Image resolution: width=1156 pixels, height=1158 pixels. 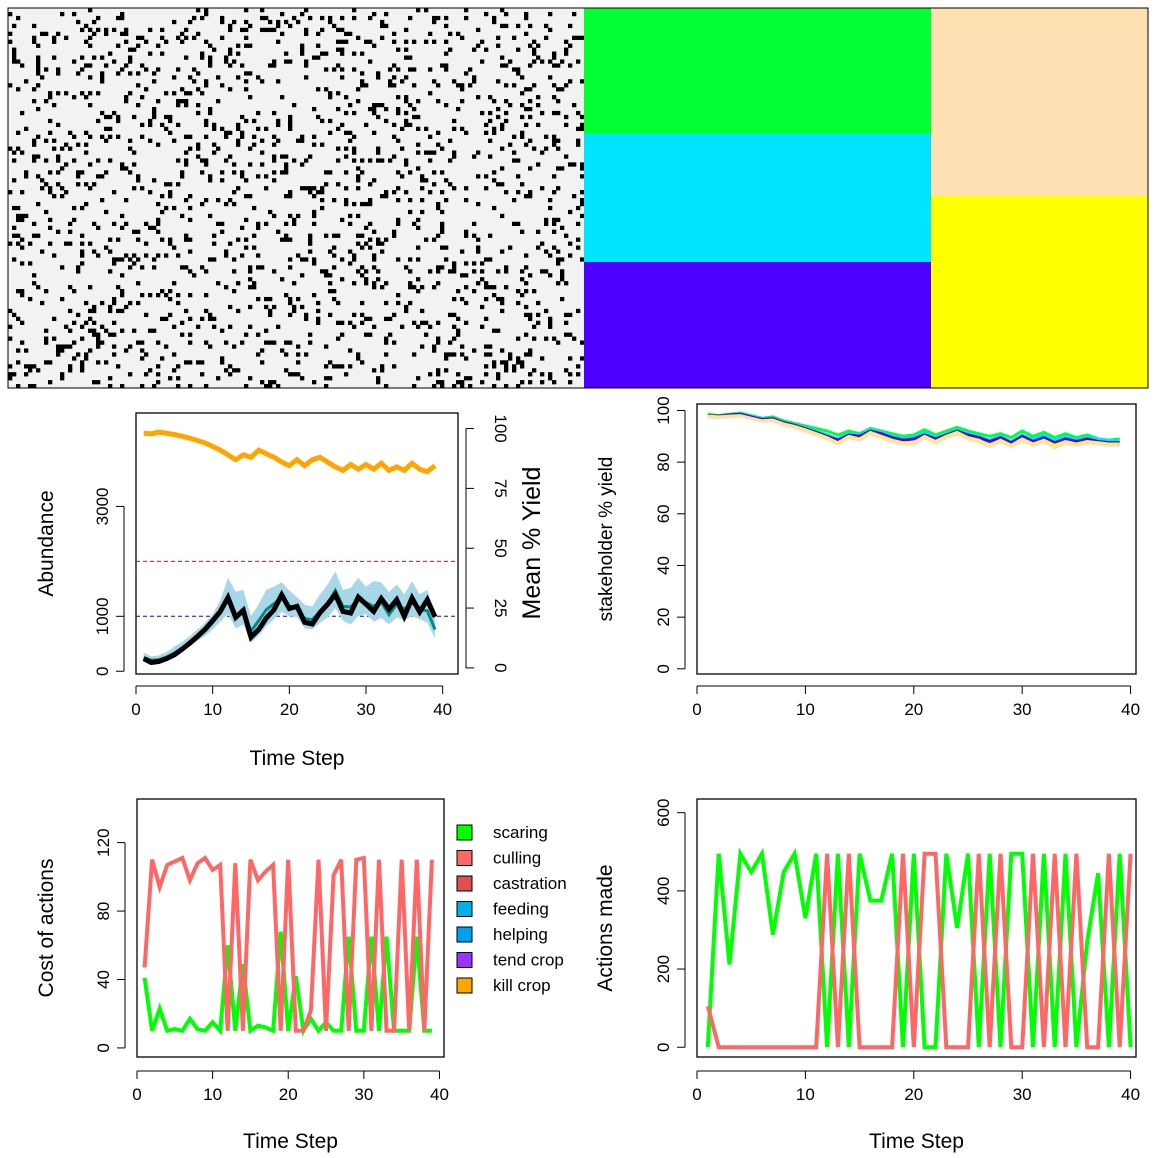 What do you see at coordinates (916, 1141) in the screenshot?
I see `x-axis-title: Time Step` at bounding box center [916, 1141].